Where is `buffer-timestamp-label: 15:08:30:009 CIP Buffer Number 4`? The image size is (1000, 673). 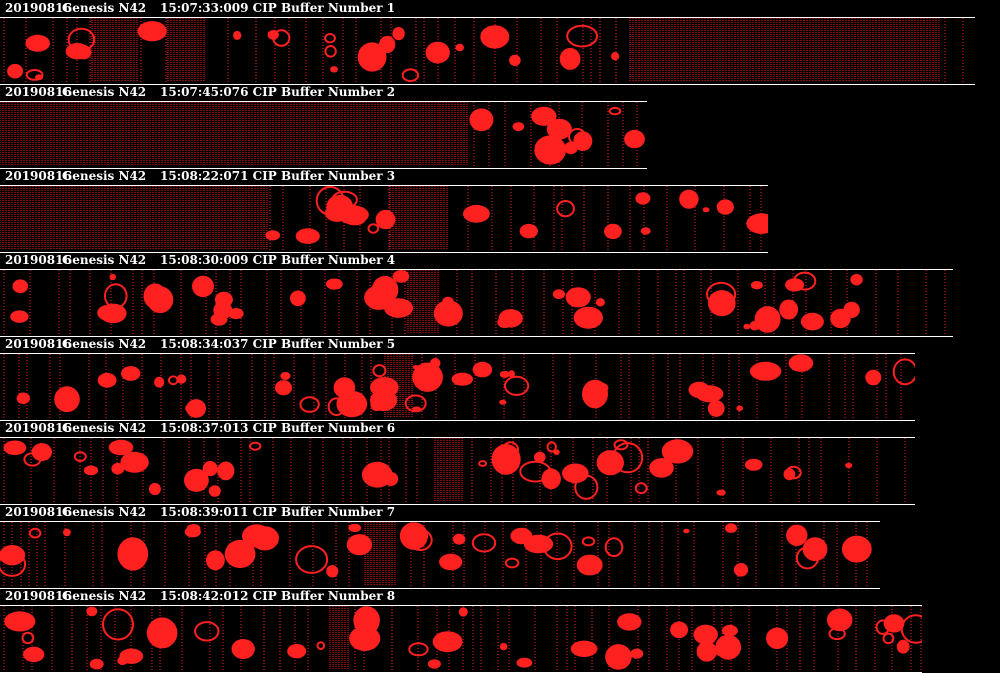 buffer-timestamp-label: 15:08:30:009 CIP Buffer Number 4 is located at coordinates (278, 260).